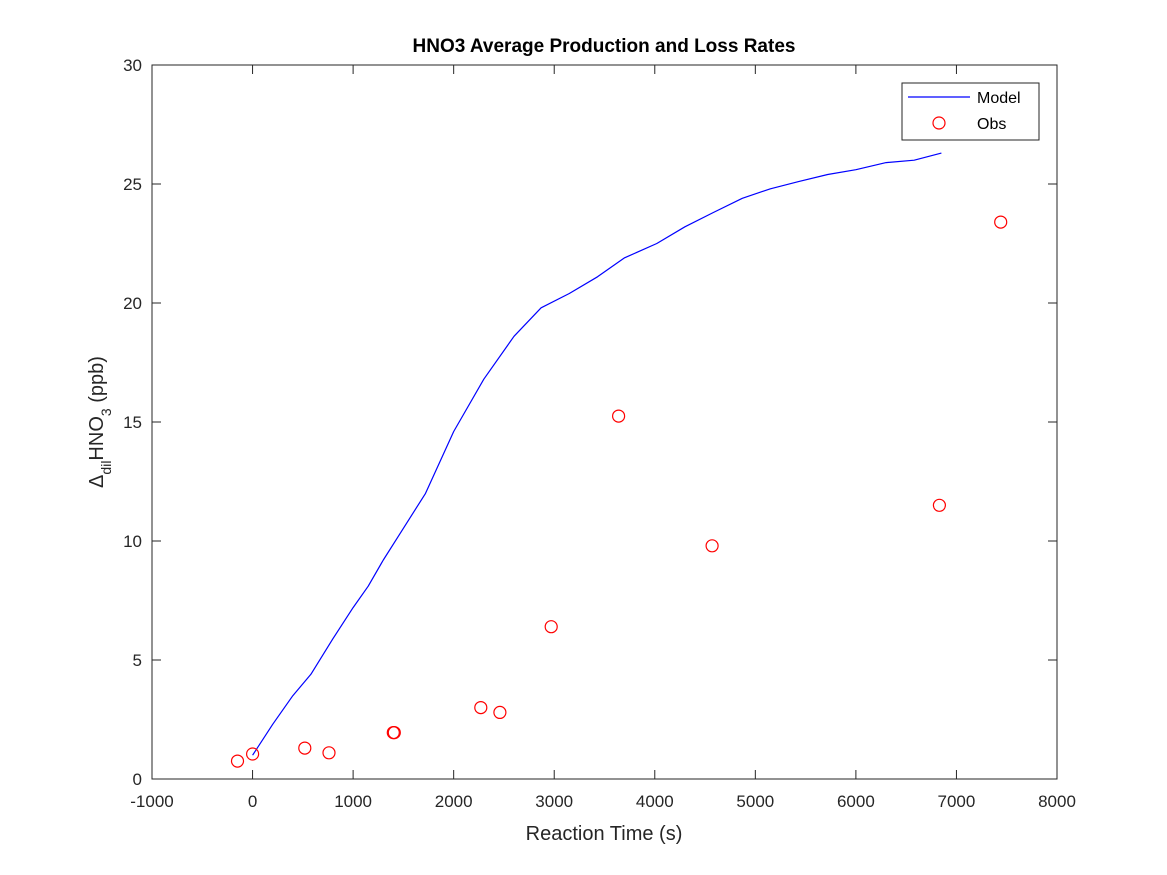  I want to click on x-tick-label: 6000, so click(856, 801).